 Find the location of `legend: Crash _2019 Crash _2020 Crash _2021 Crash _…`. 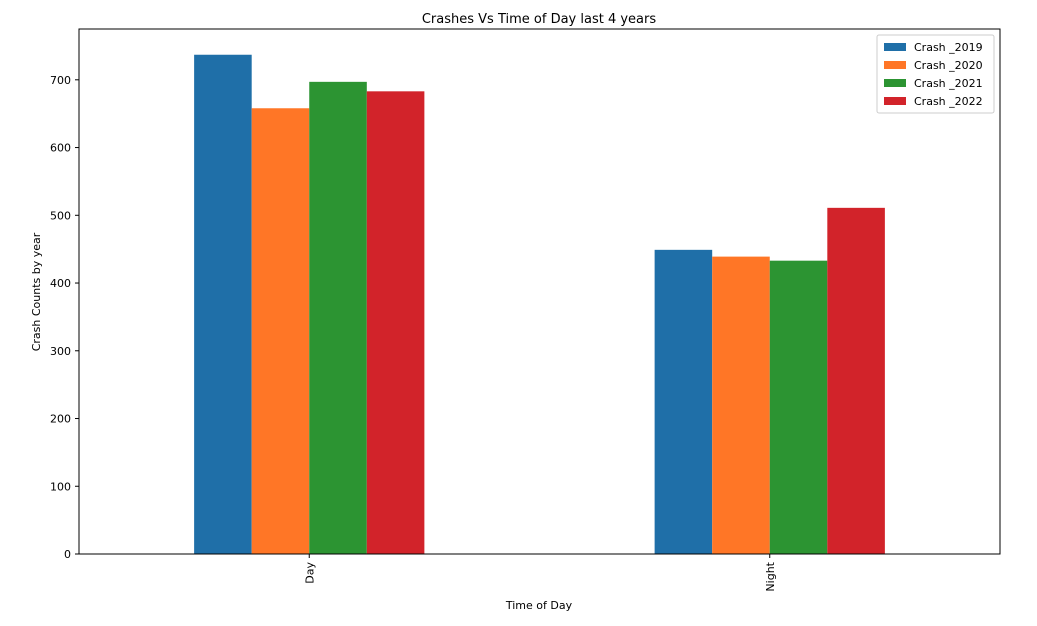

legend: Crash _2019 Crash _2020 Crash _2021 Crash _… is located at coordinates (935, 74).